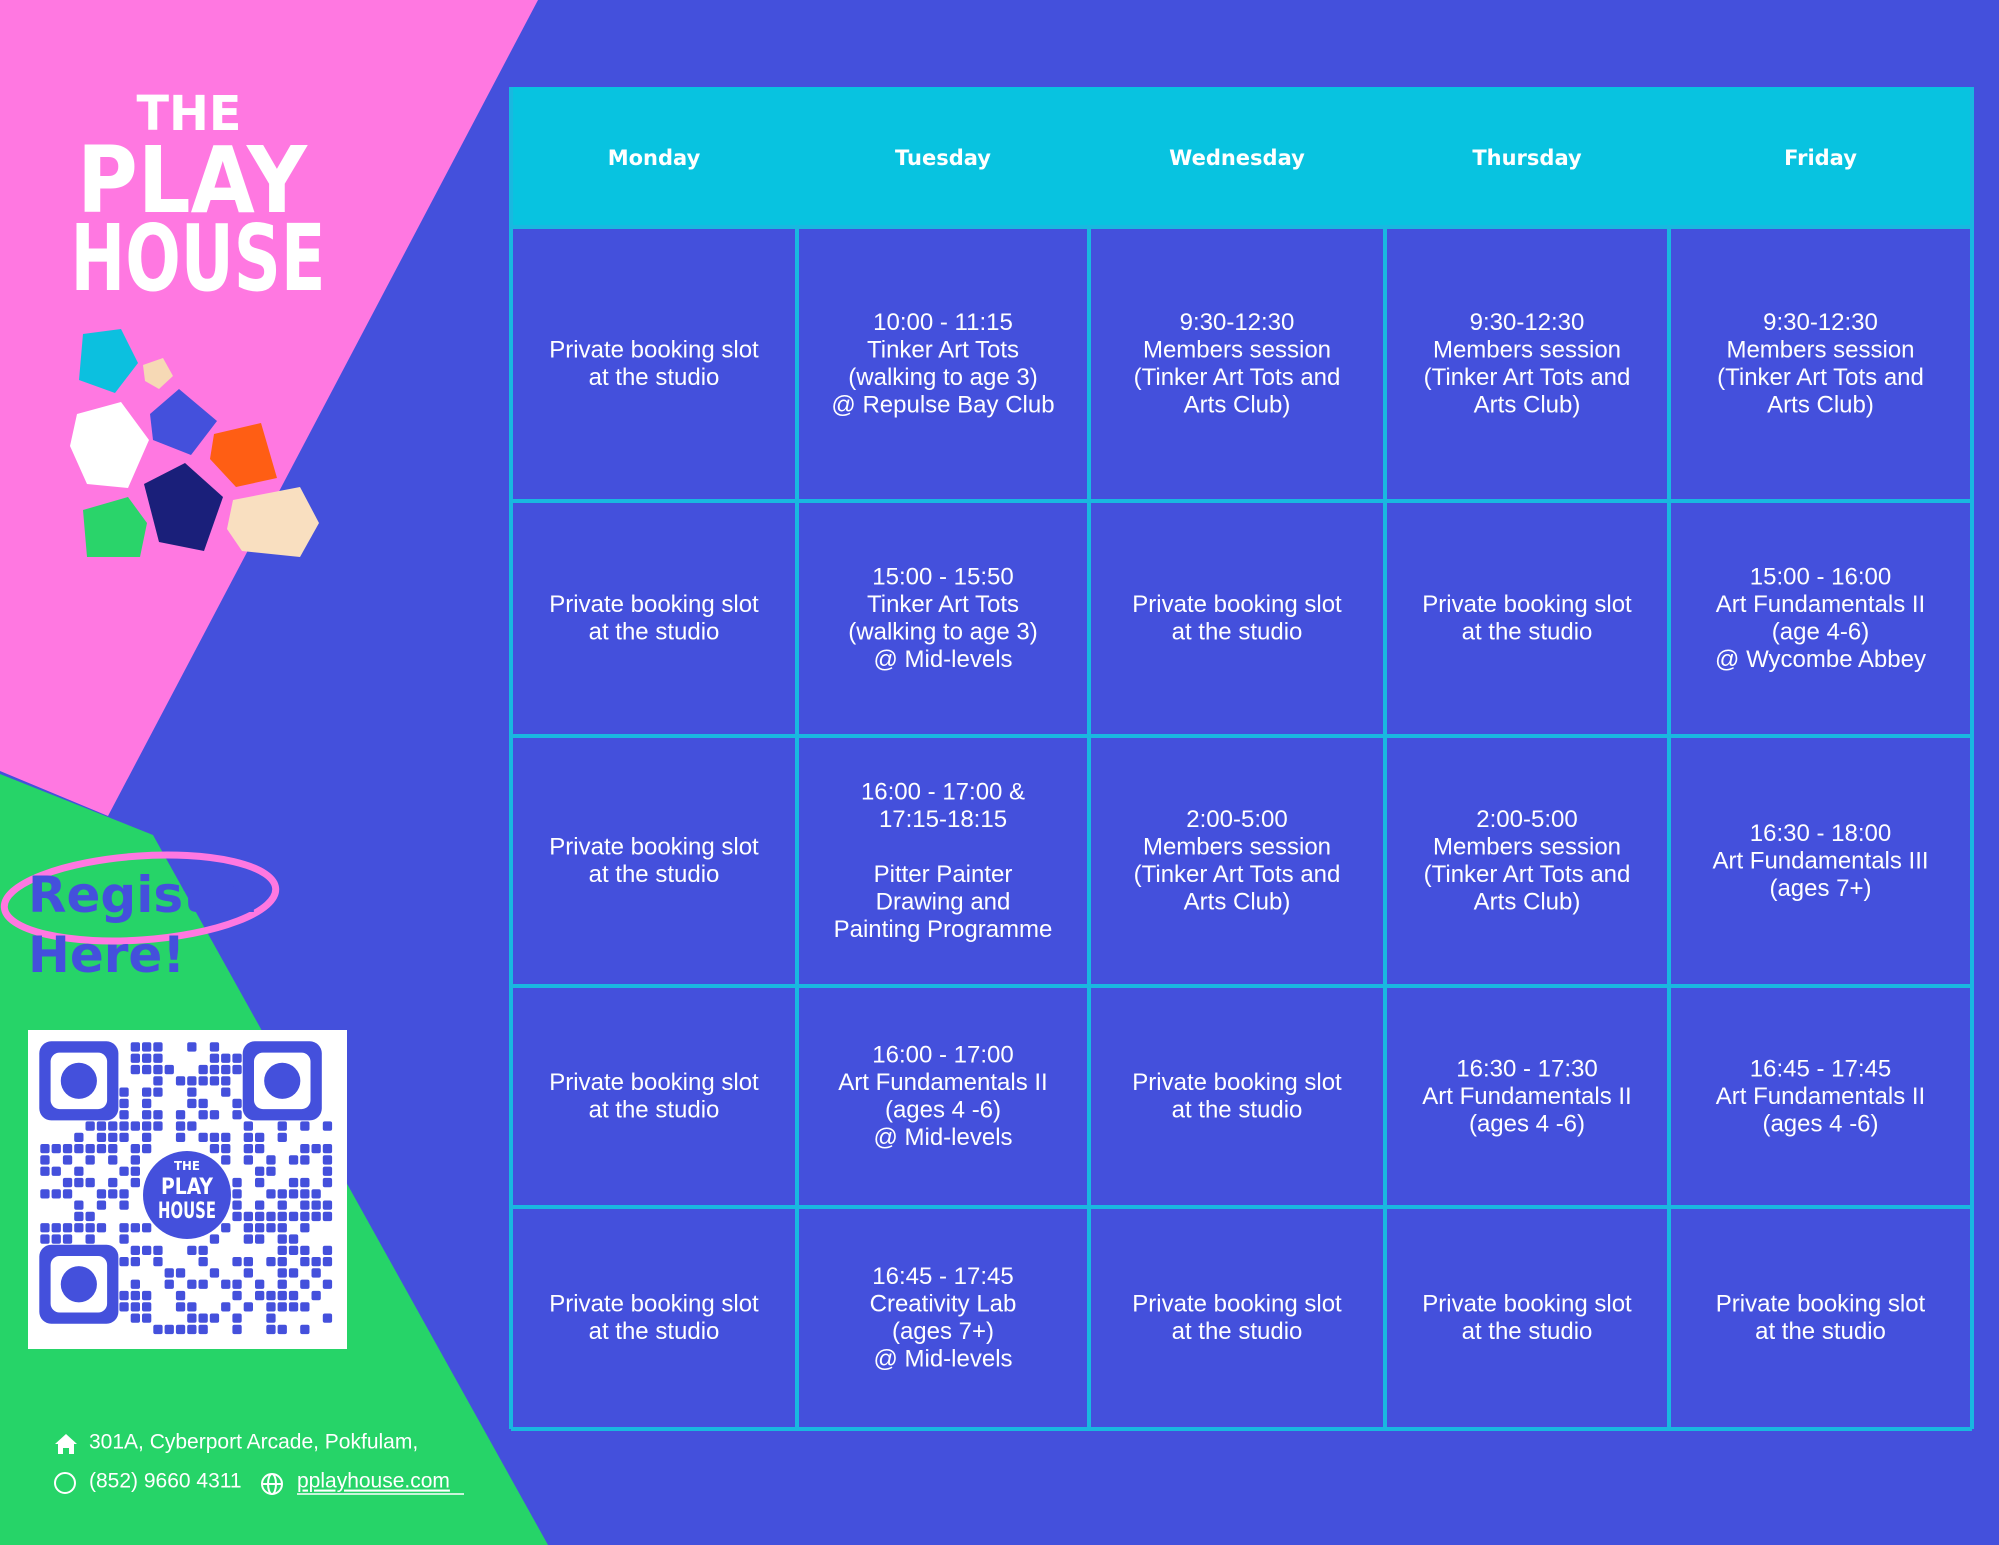 Image resolution: width=1999 pixels, height=1545 pixels. I want to click on logo-line: HOUSE, so click(198, 258).